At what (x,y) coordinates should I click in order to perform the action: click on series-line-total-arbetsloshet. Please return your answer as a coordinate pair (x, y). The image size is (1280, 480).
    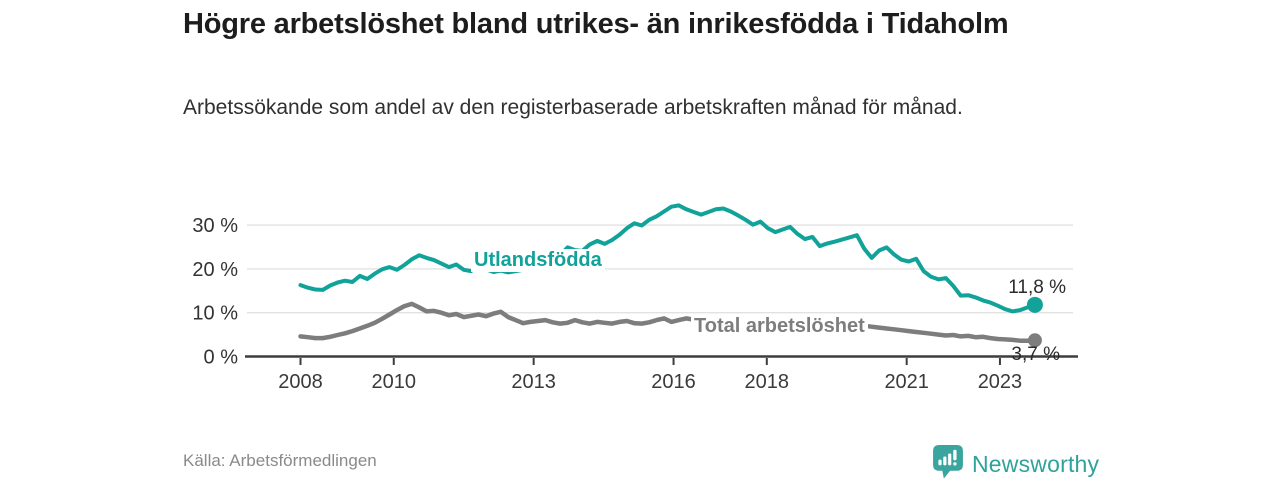
    Looking at the image, I should click on (668, 322).